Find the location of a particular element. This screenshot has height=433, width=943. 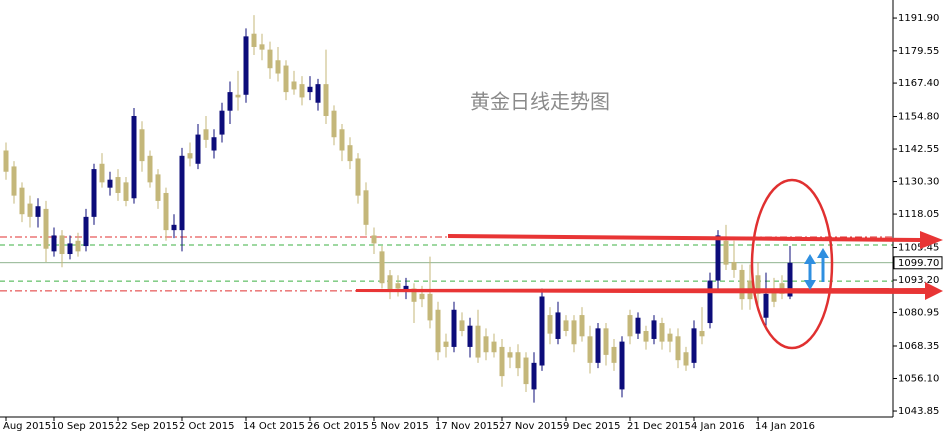

blue-arrows is located at coordinates (816, 269).